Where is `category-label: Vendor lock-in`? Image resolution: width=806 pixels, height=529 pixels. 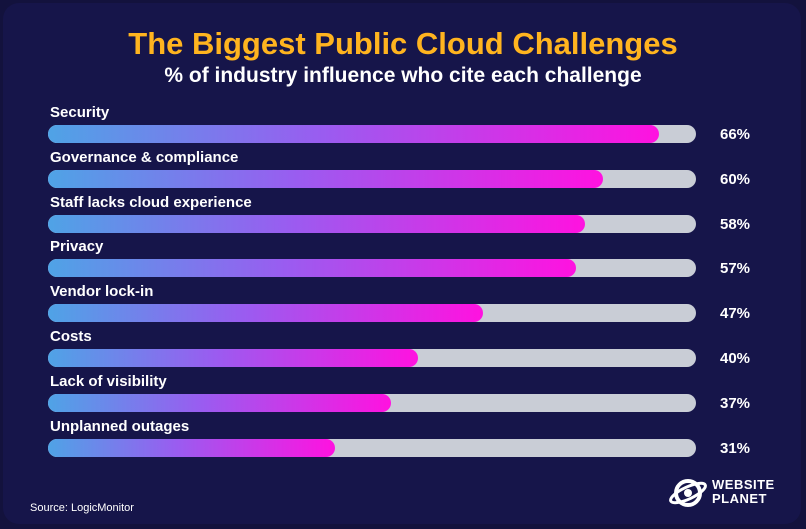 category-label: Vendor lock-in is located at coordinates (102, 292).